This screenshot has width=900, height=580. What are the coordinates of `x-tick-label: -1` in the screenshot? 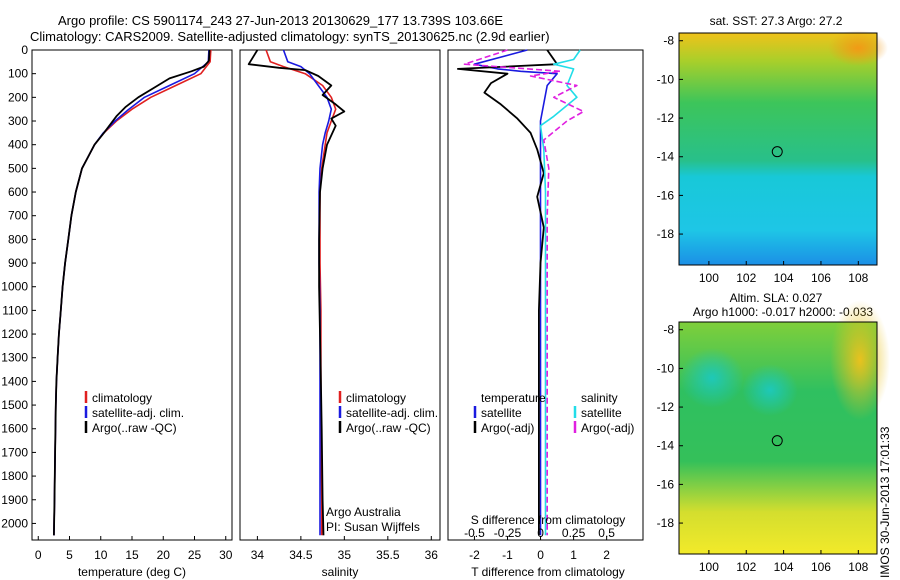 It's located at (507, 555).